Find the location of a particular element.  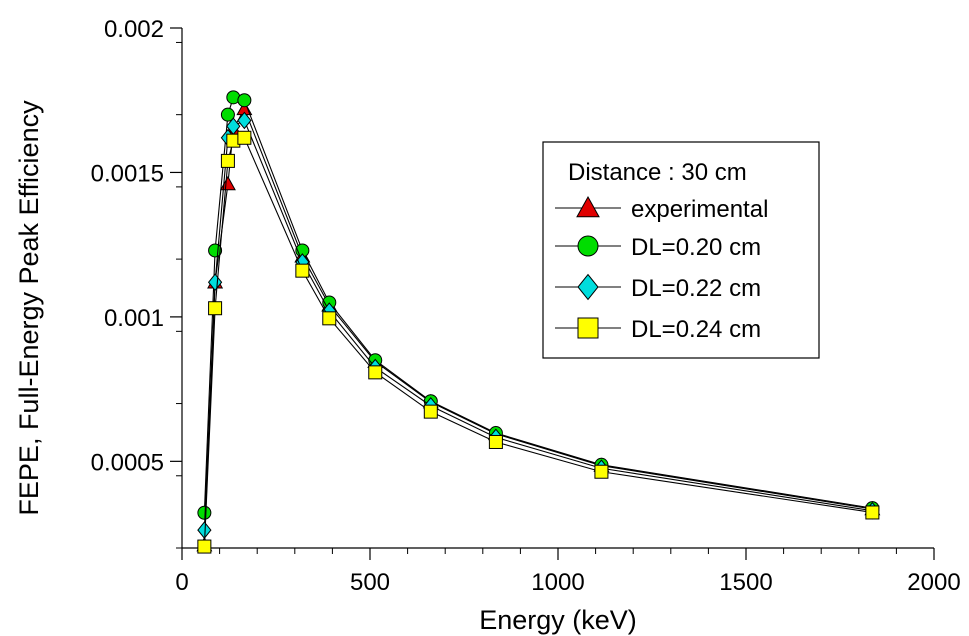

y-tick-label: 0.0015 is located at coordinates (127, 173).